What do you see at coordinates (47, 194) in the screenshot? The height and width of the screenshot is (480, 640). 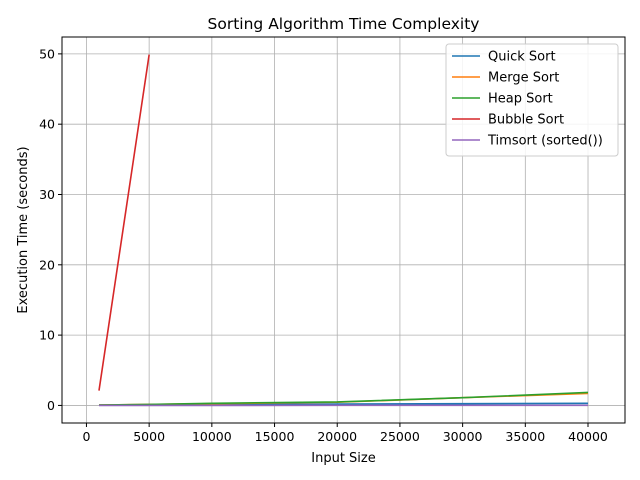 I see `y-tick-label: 30` at bounding box center [47, 194].